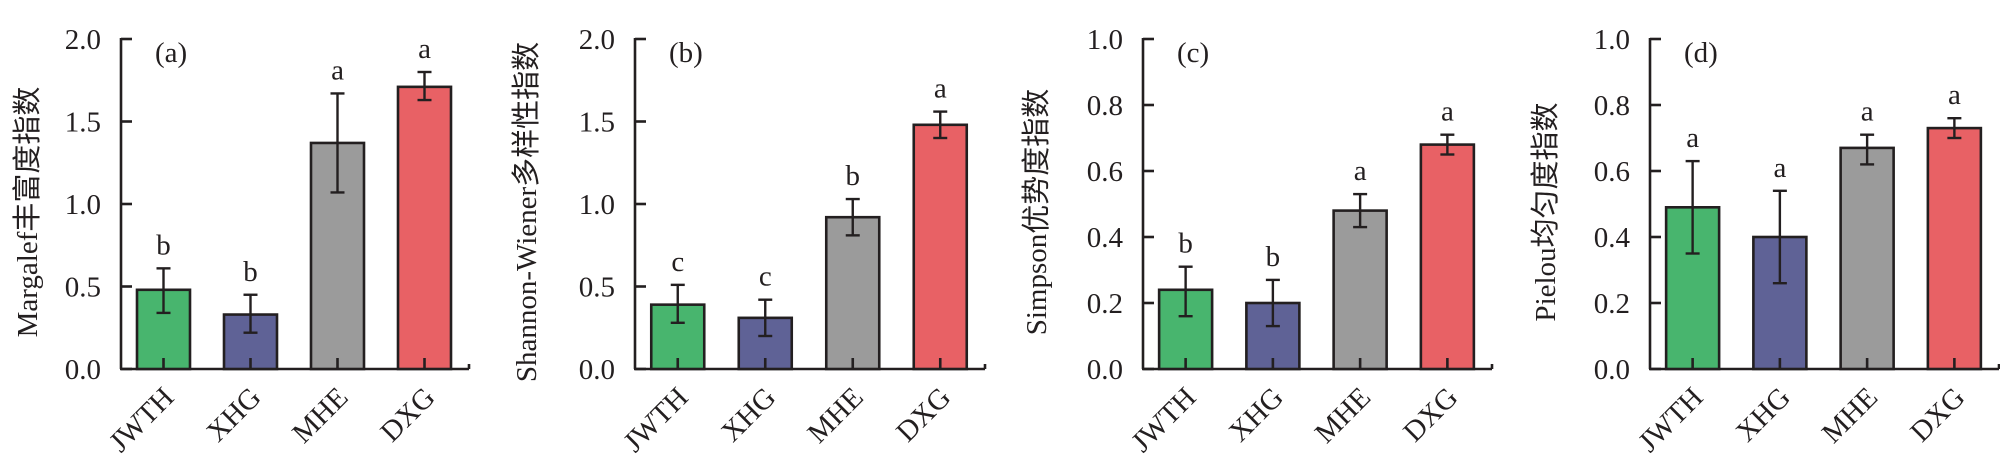  Describe the element at coordinates (686, 53) in the screenshot. I see `panel-label: (b)` at that location.